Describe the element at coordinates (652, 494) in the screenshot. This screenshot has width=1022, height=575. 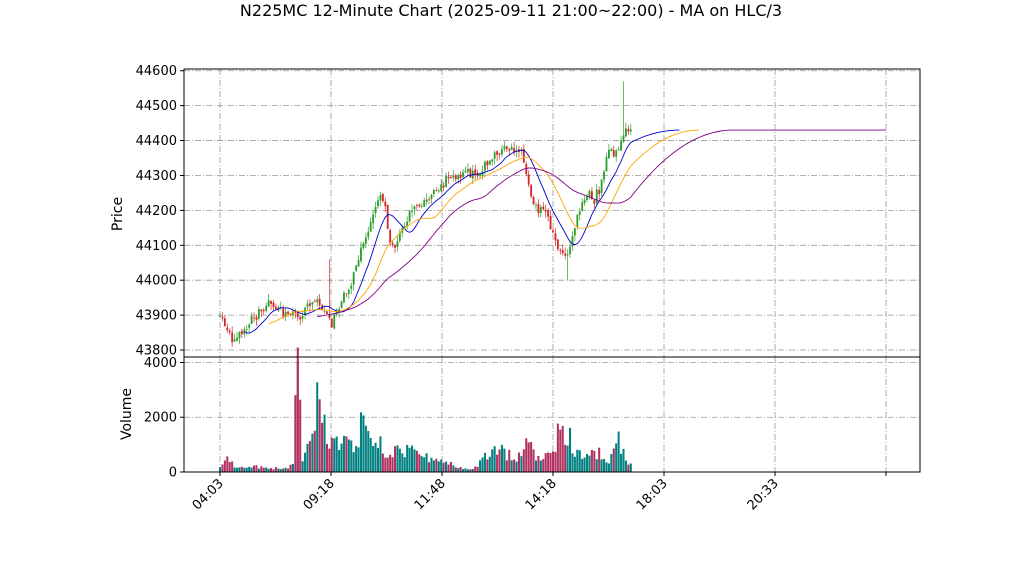
I see `x-tick-label: 18:03` at that location.